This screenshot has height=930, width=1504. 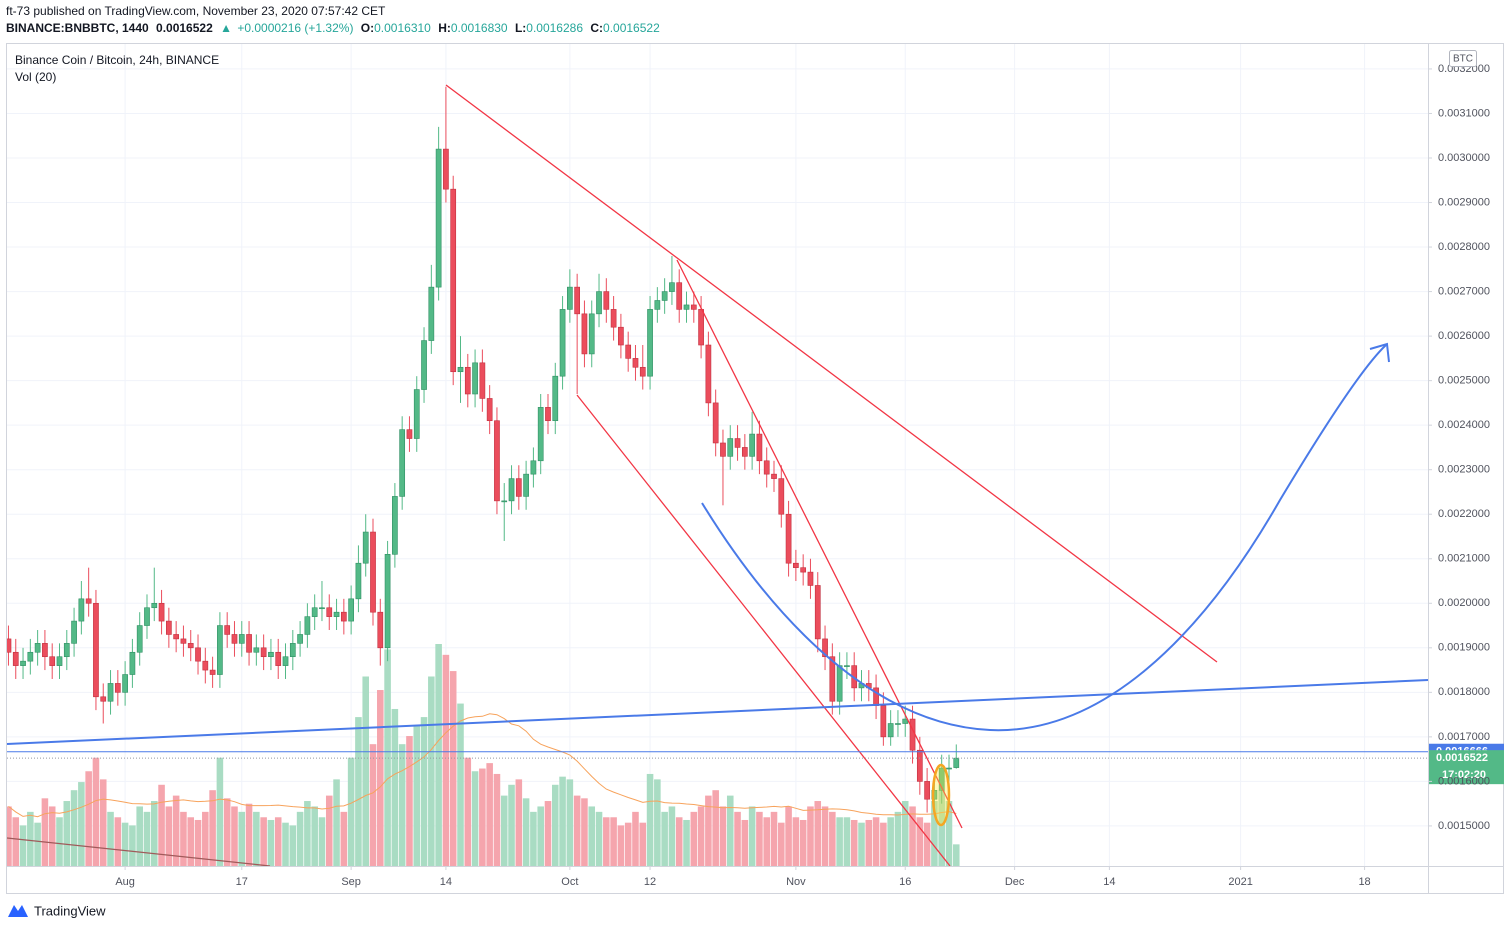 What do you see at coordinates (184, 28) in the screenshot?
I see `last-price: 0.0016522` at bounding box center [184, 28].